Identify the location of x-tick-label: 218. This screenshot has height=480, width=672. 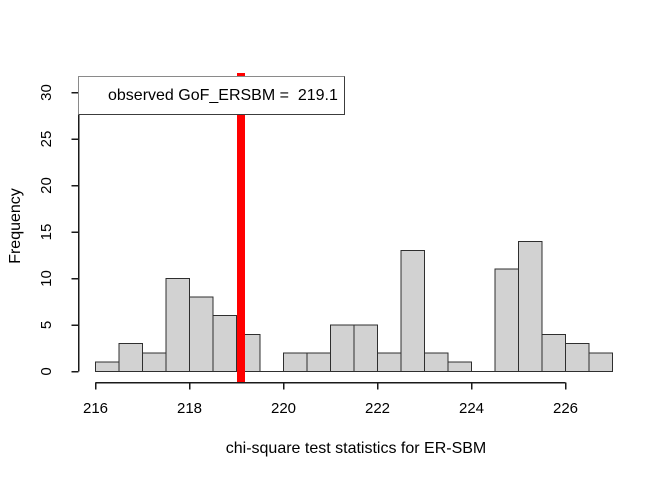
(189, 408).